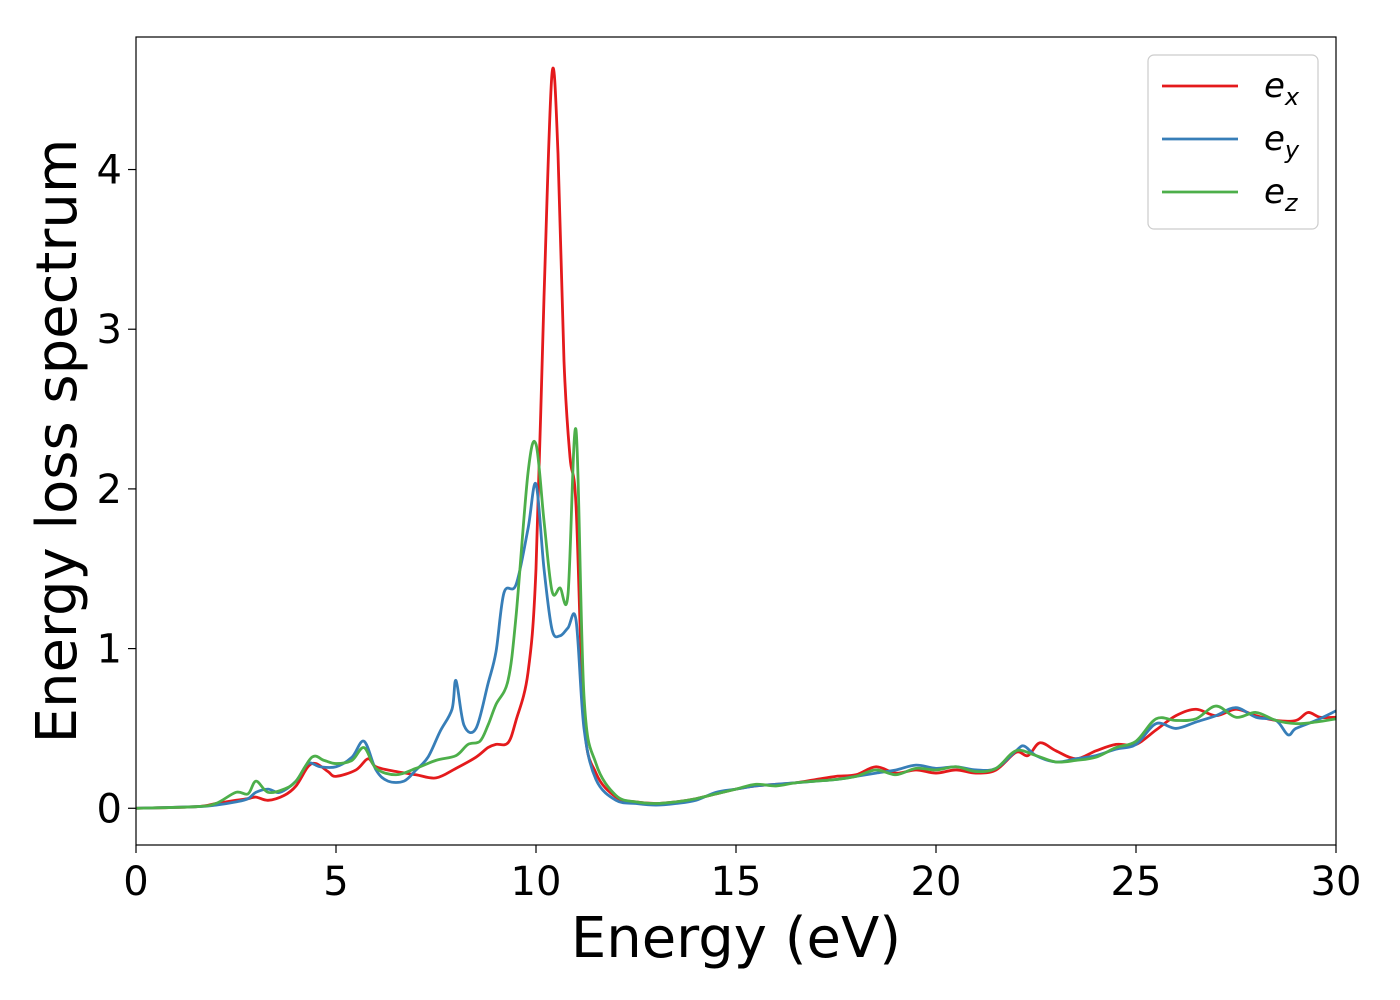 The image size is (1400, 1000). What do you see at coordinates (109, 330) in the screenshot?
I see `y-tick-label: 3` at bounding box center [109, 330].